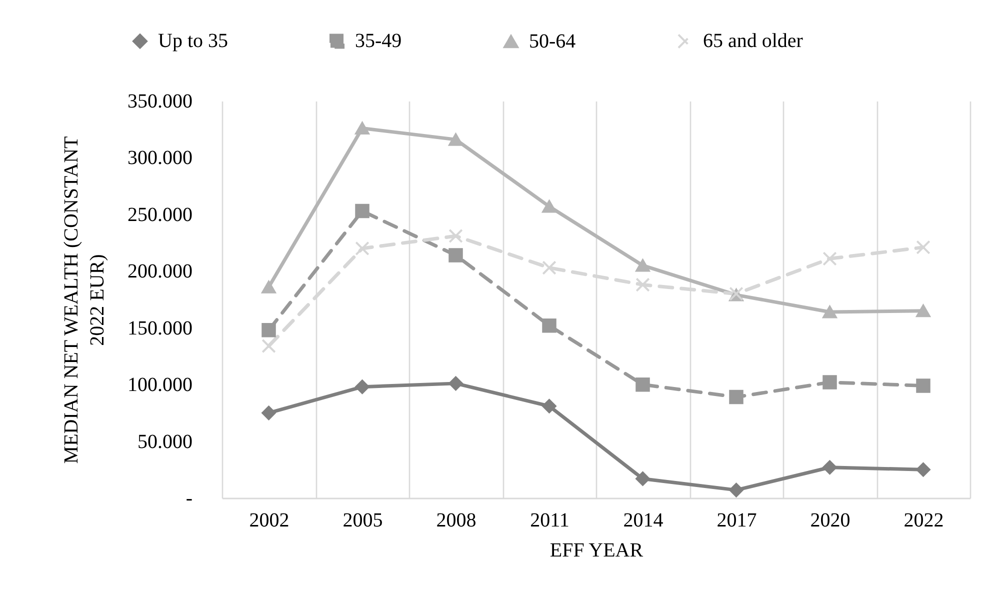 This screenshot has height=598, width=986. Describe the element at coordinates (924, 521) in the screenshot. I see `x-tick-label: 2022` at that location.